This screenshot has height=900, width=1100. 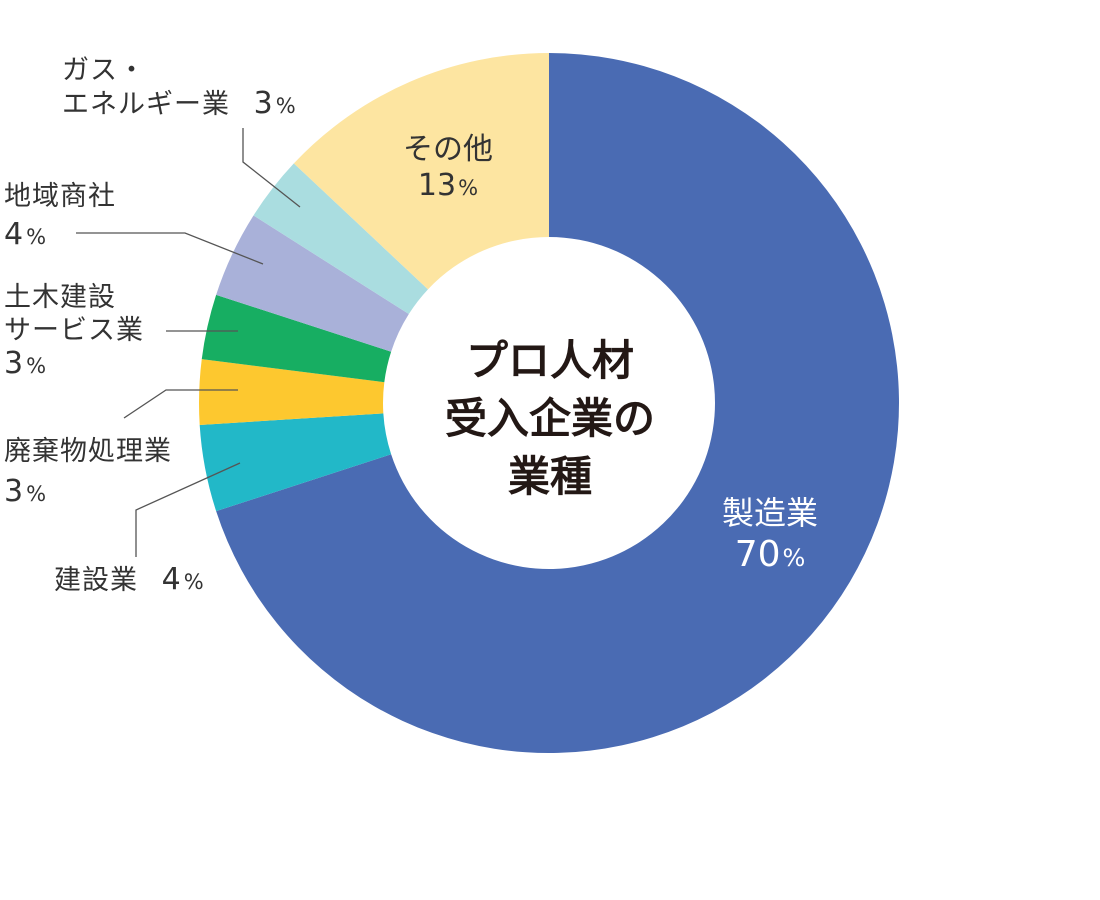 I want to click on slice-label-regional-trading: 地域商社 4%, so click(x=60, y=217).